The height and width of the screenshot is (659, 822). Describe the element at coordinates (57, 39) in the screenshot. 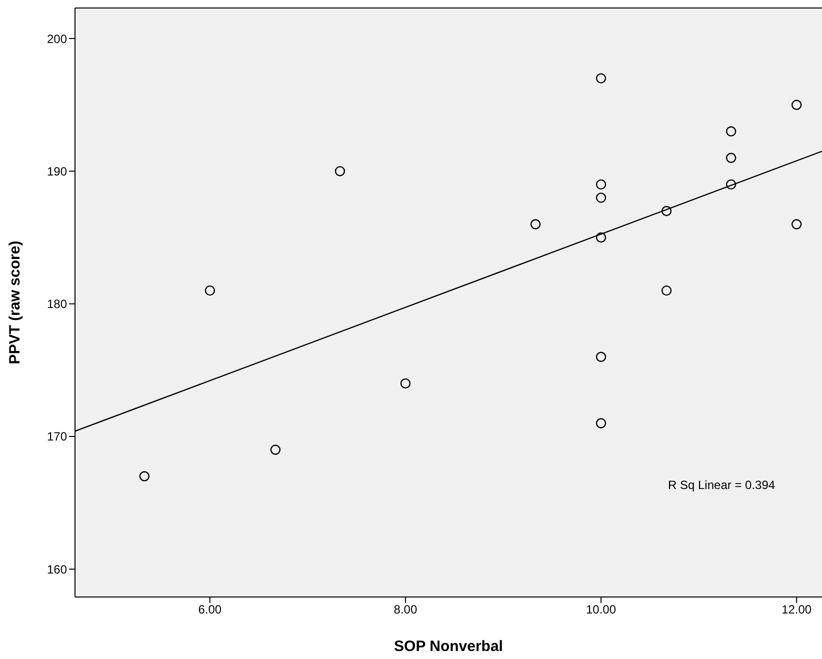

I see `y-tick-label: 200` at that location.